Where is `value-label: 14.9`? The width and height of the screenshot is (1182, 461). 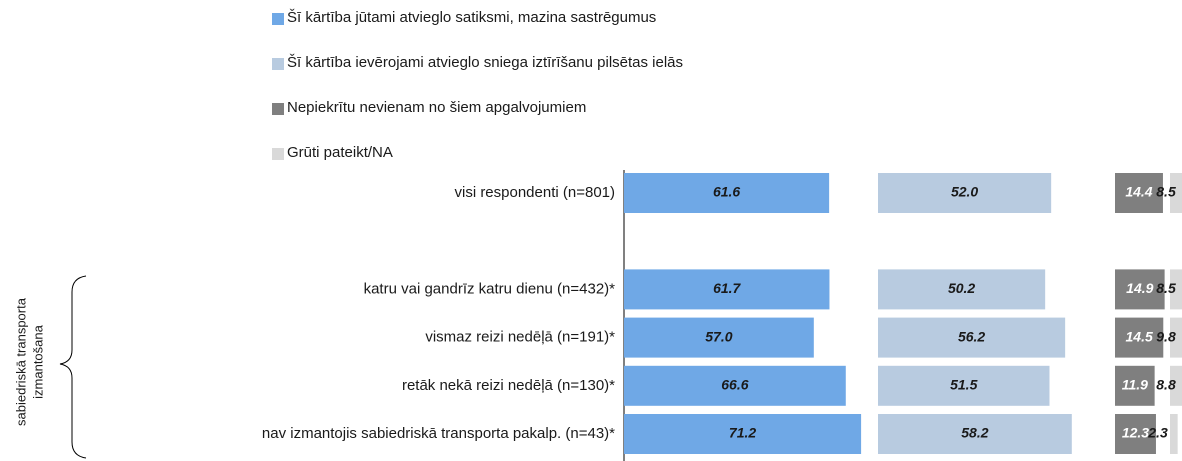 value-label: 14.9 is located at coordinates (1139, 288).